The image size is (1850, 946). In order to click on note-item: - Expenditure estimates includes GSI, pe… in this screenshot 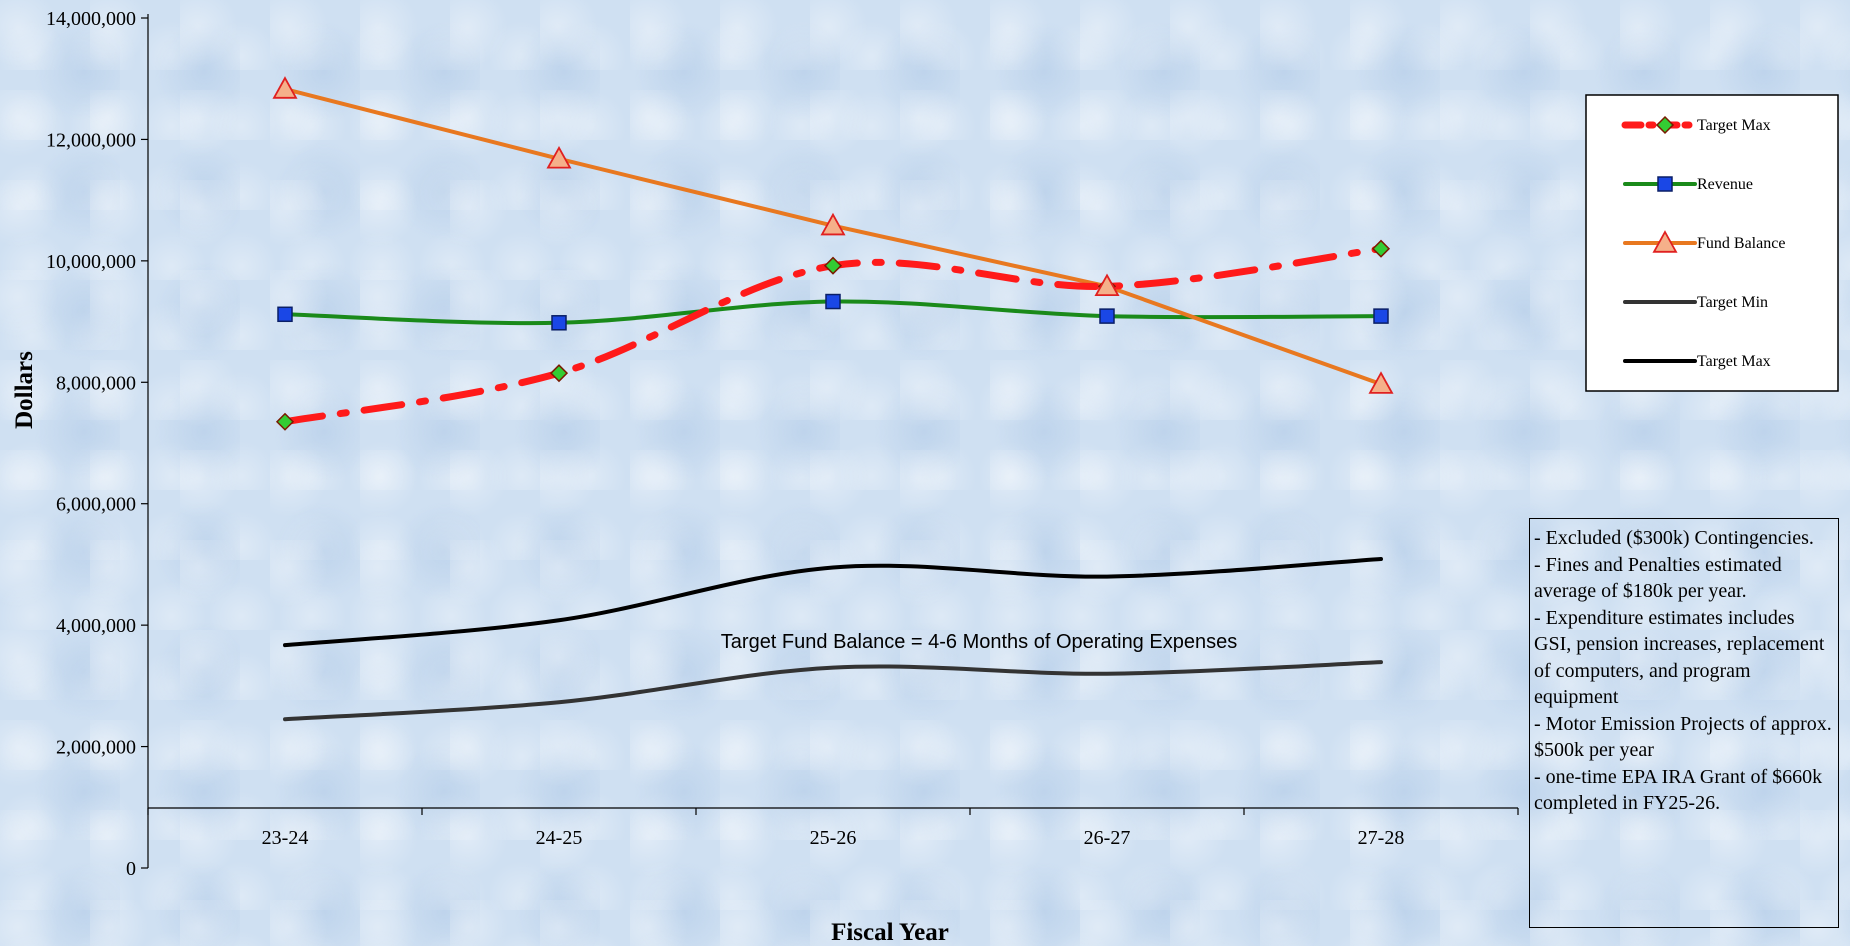, I will do `click(1679, 657)`.